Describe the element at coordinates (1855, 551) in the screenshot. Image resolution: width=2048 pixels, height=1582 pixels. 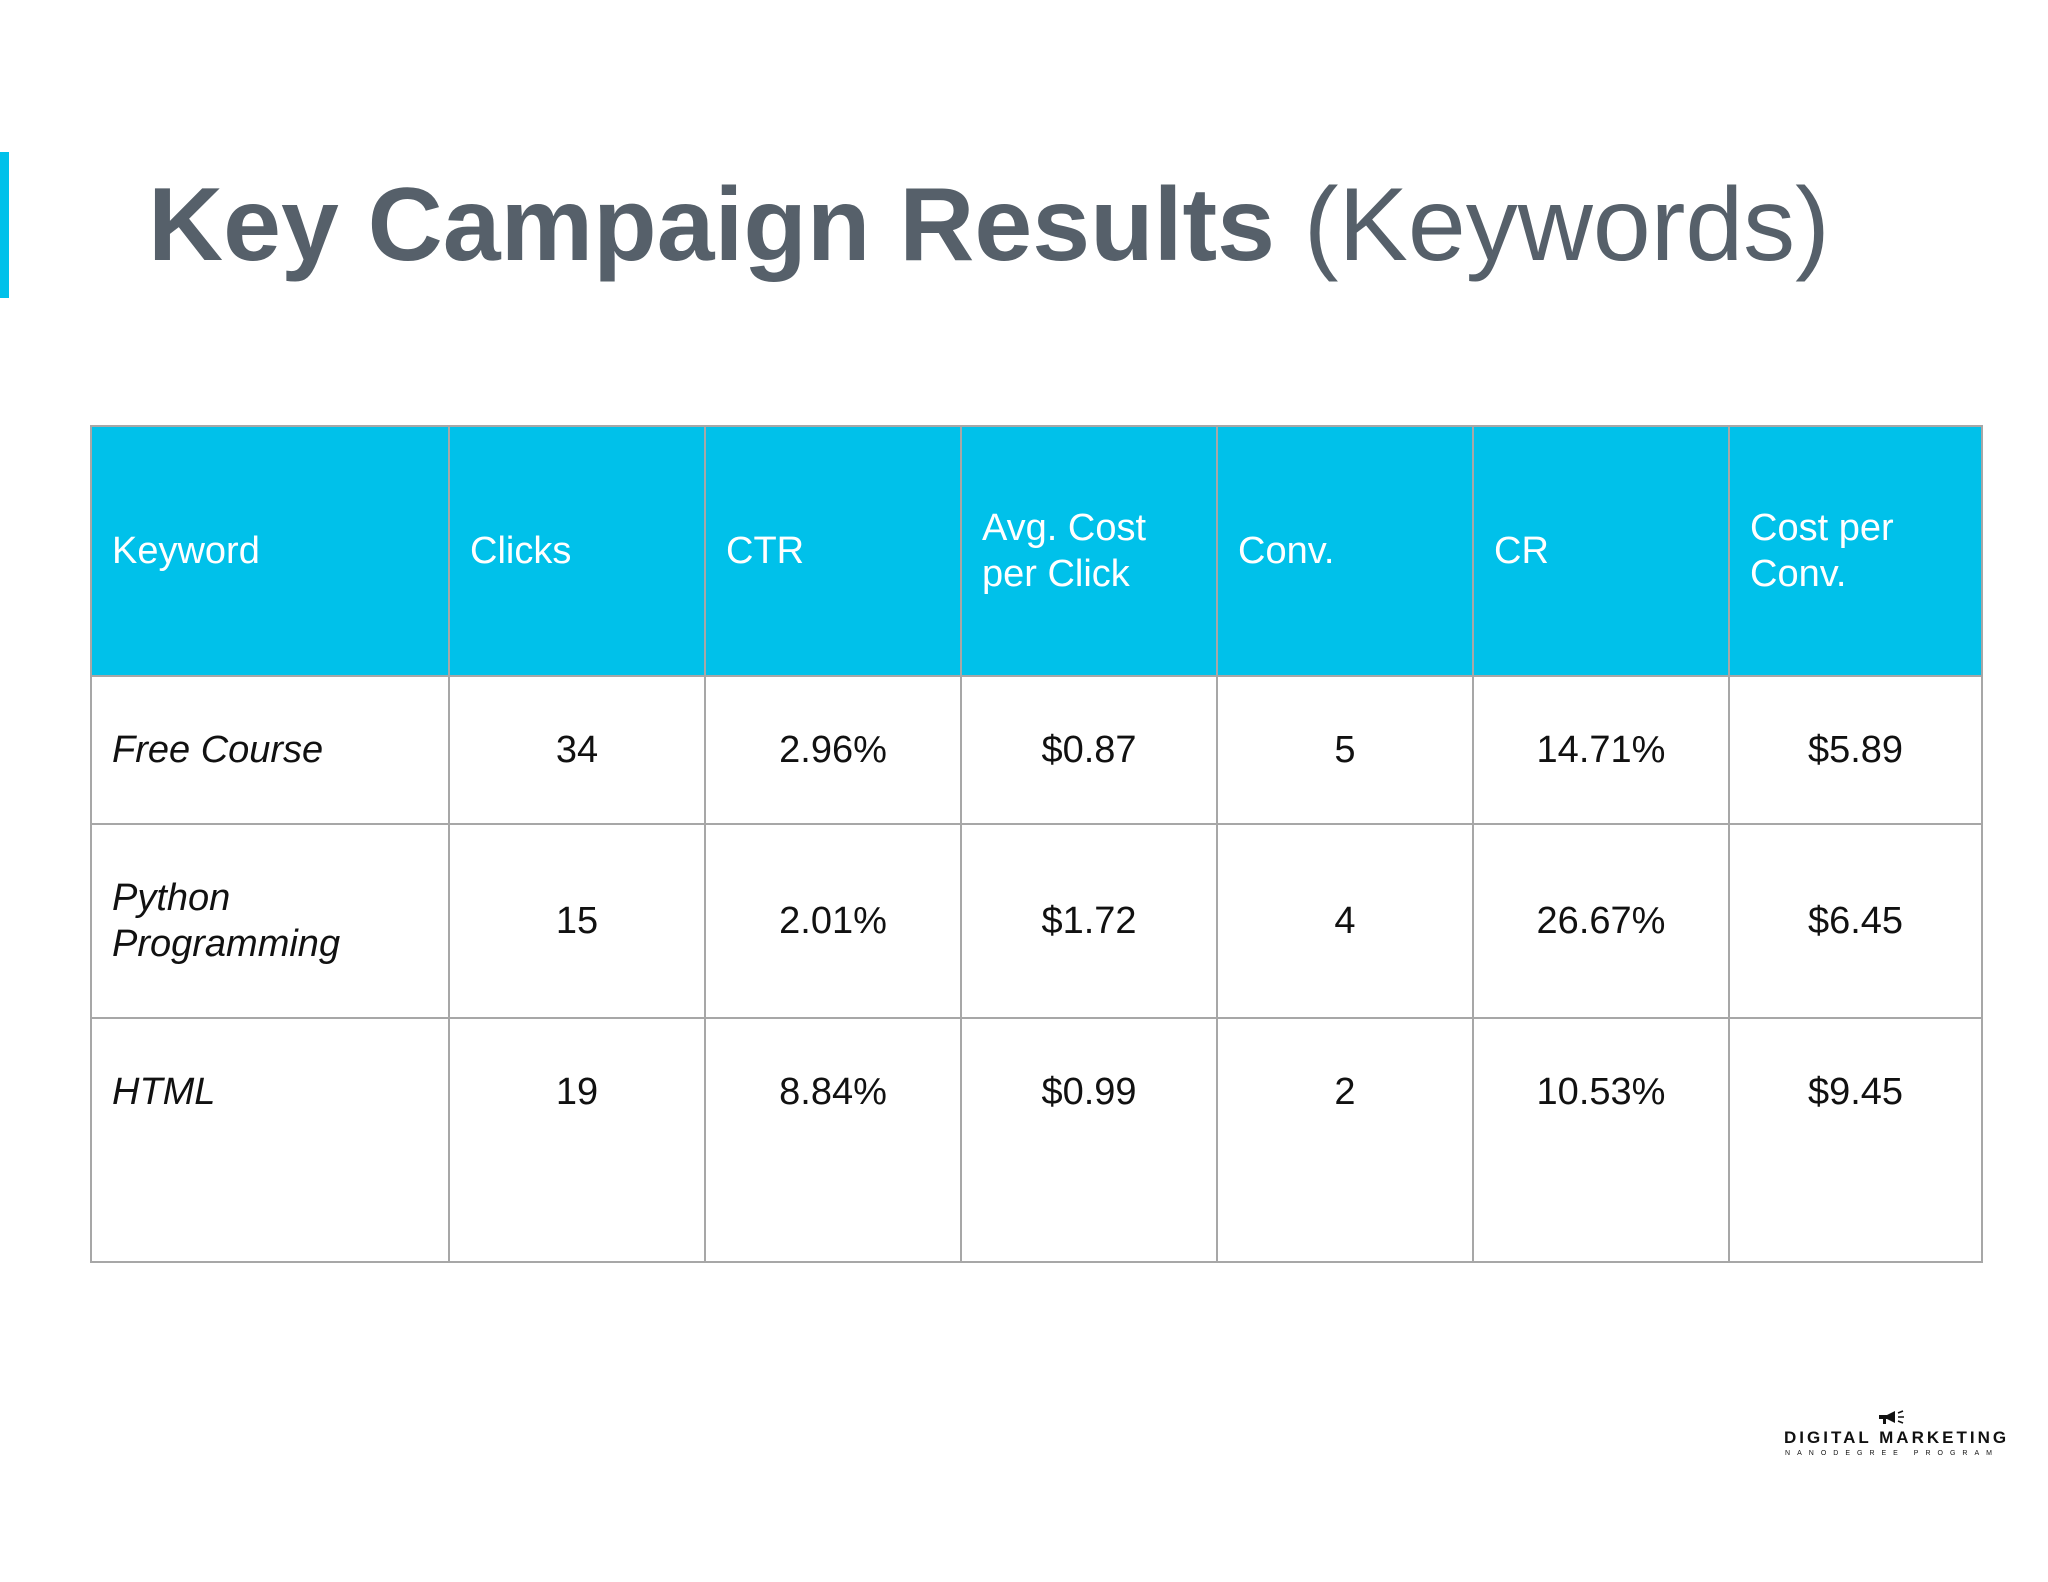
I see `header-cost-per-conversion: Cost per Conv.` at that location.